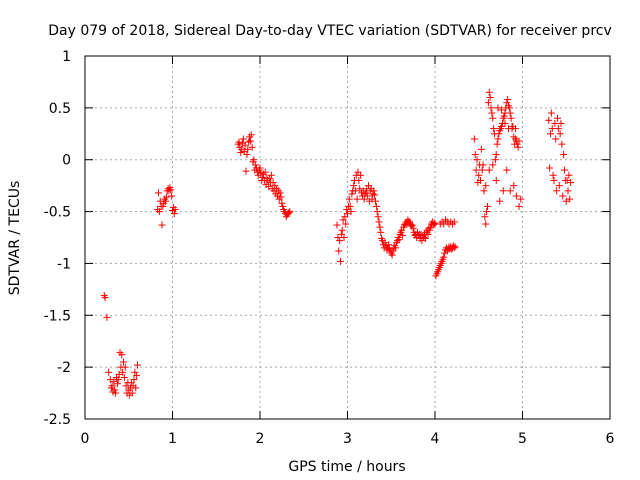 This screenshot has width=640, height=480. What do you see at coordinates (57, 316) in the screenshot?
I see `y-tick-label: -1.5` at bounding box center [57, 316].